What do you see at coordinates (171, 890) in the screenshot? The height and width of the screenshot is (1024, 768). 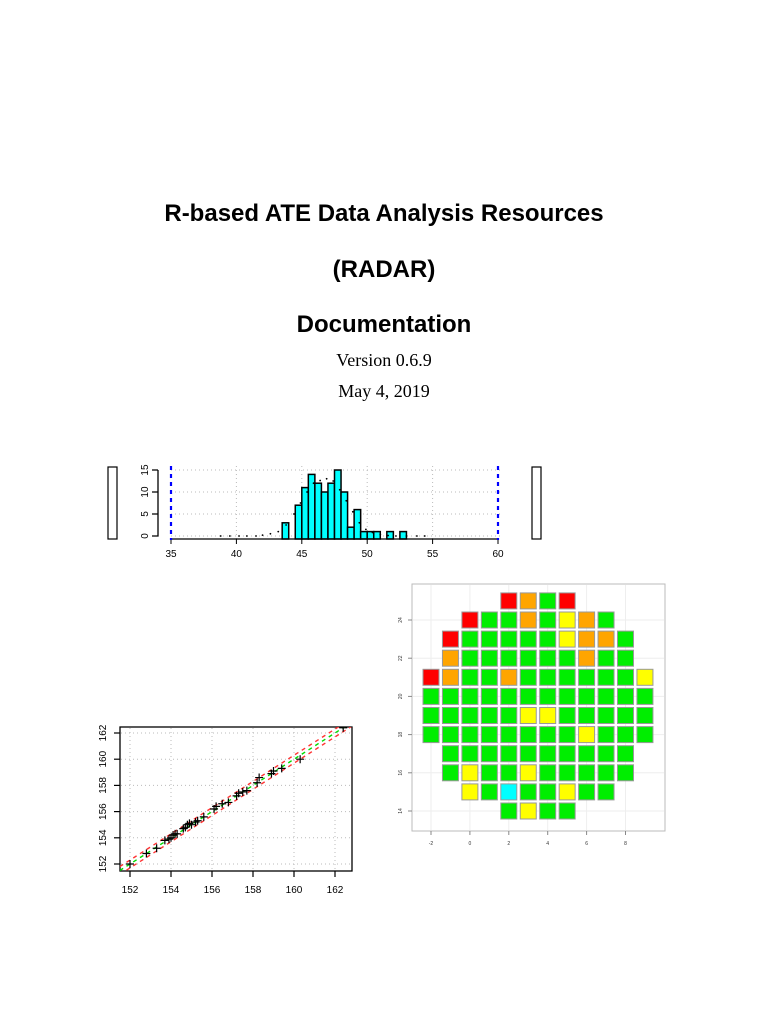 I see `x-tick-label: 154` at bounding box center [171, 890].